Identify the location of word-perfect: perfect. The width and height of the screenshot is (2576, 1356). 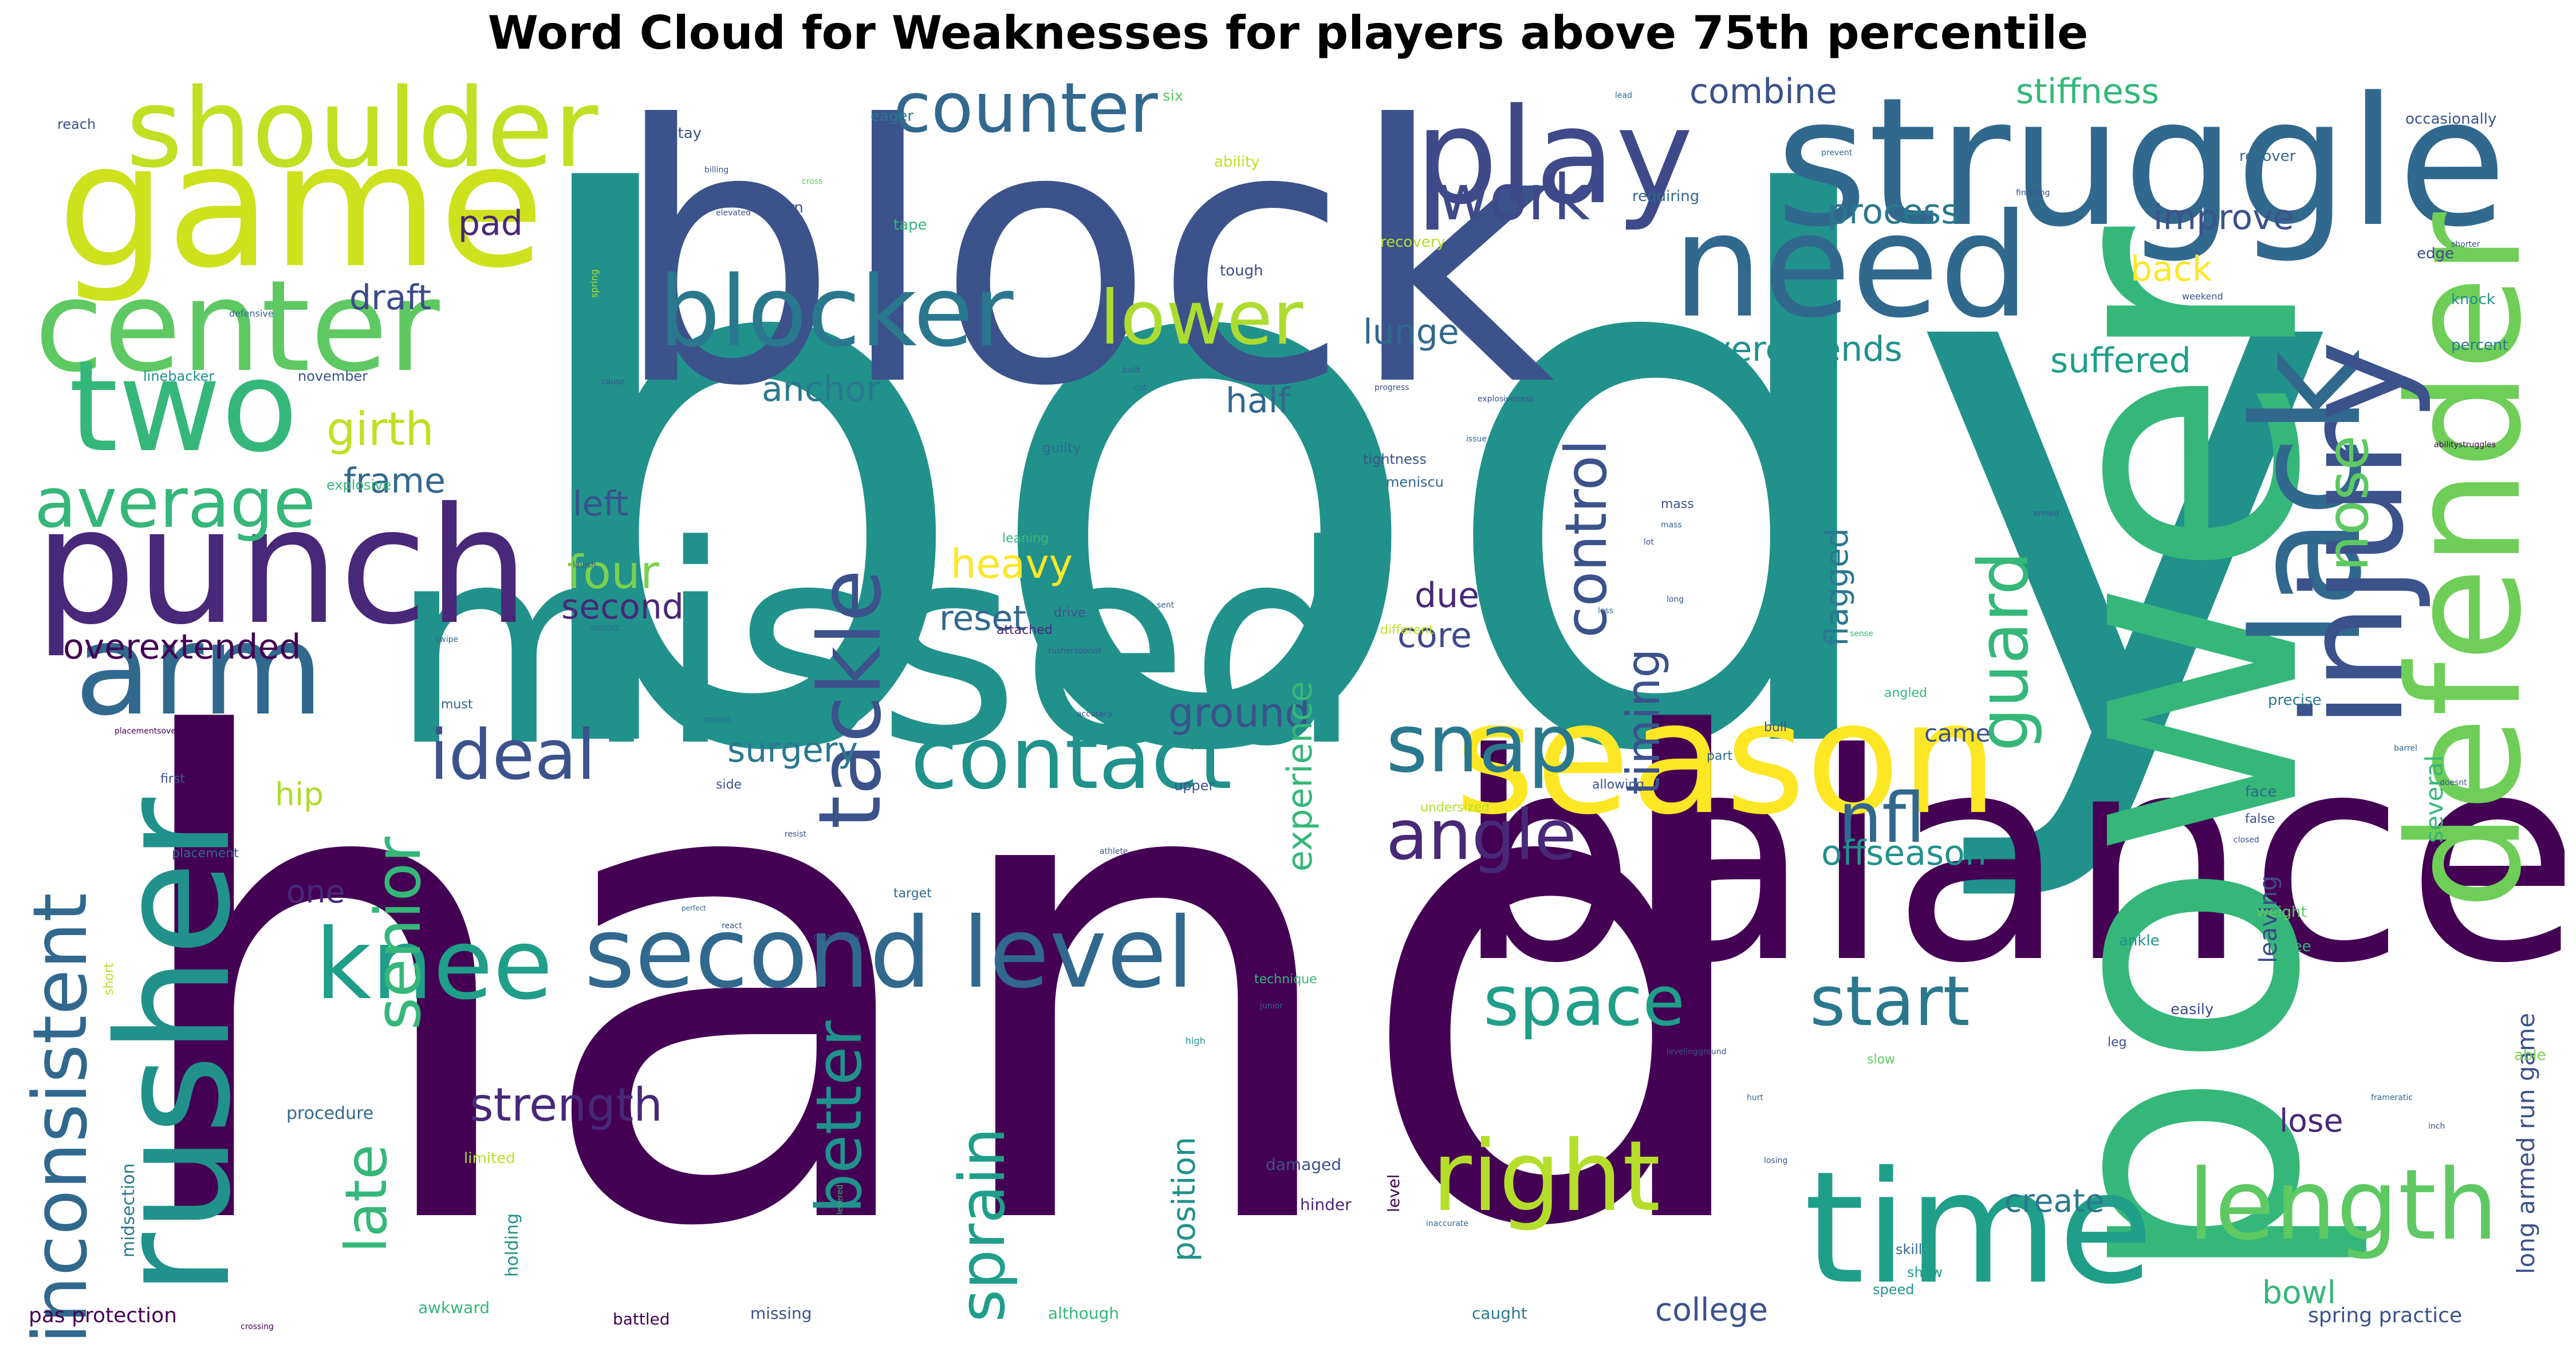
(694, 908).